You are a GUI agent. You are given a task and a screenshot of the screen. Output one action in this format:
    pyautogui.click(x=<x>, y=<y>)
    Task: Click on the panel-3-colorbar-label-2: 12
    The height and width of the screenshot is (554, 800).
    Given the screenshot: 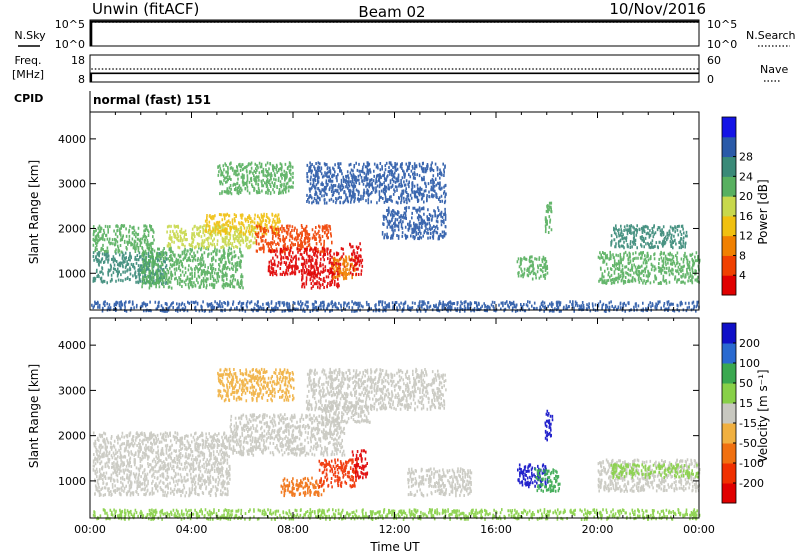 What is the action you would take?
    pyautogui.click(x=746, y=236)
    